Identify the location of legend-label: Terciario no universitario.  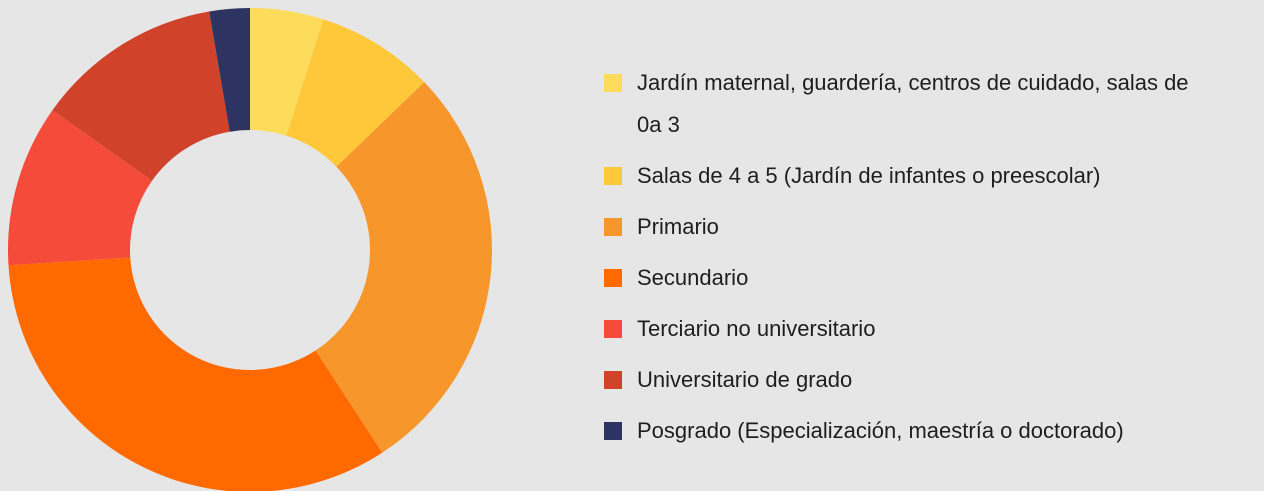
(756, 328).